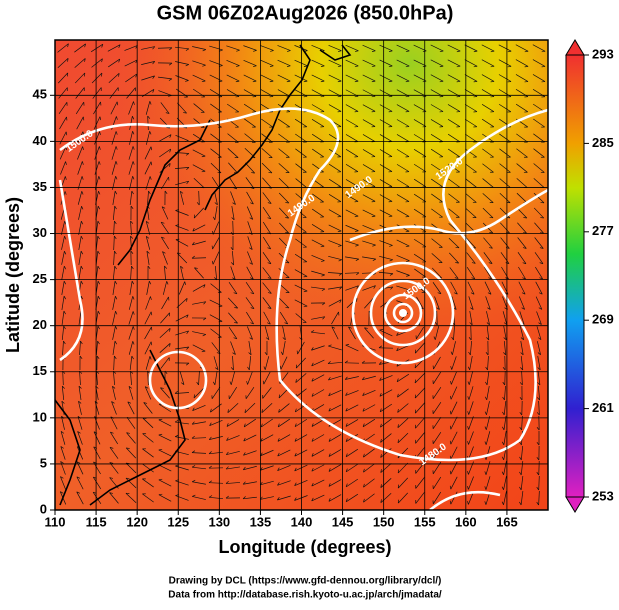 This screenshot has height=610, width=619. I want to click on colorbar-tick-label: 253, so click(603, 495).